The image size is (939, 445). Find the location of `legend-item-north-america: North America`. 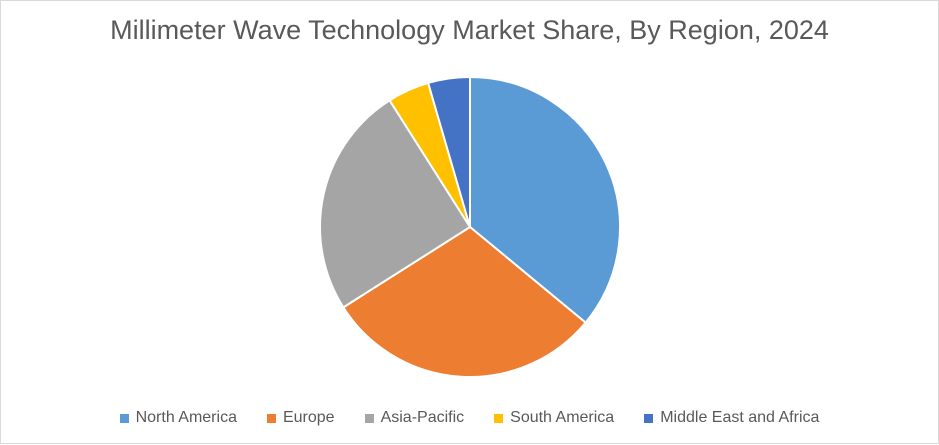

legend-item-north-america: North America is located at coordinates (178, 418).